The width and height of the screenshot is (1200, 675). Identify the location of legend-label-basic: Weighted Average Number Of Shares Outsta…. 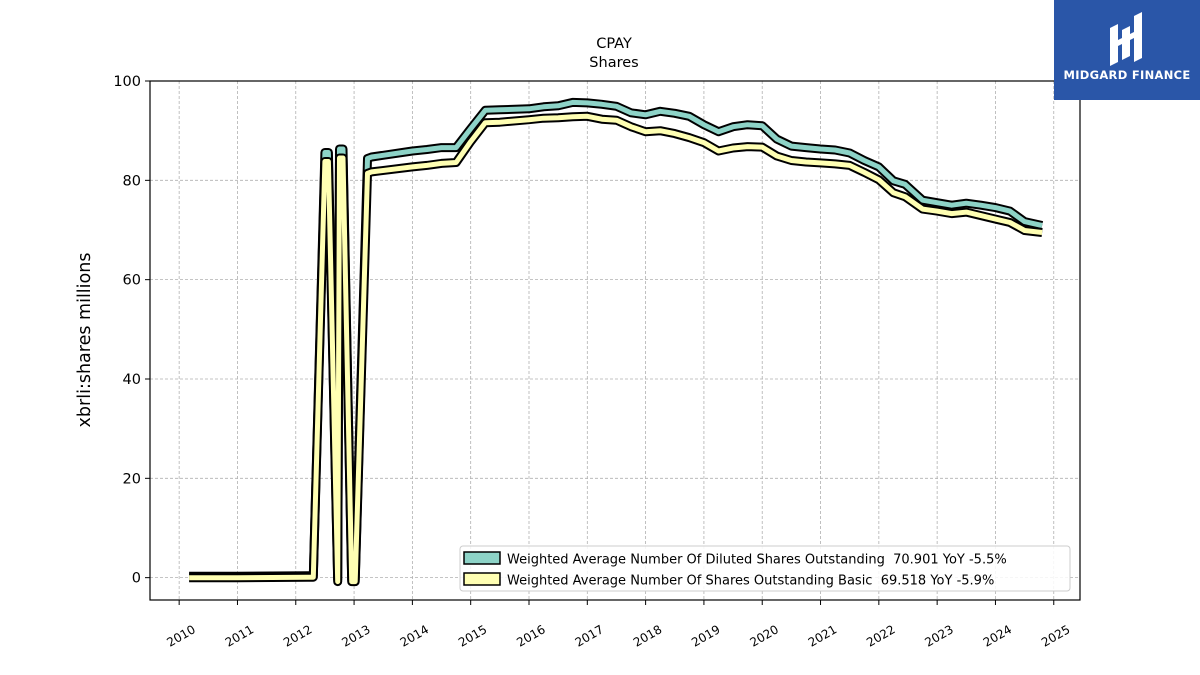
(750, 581).